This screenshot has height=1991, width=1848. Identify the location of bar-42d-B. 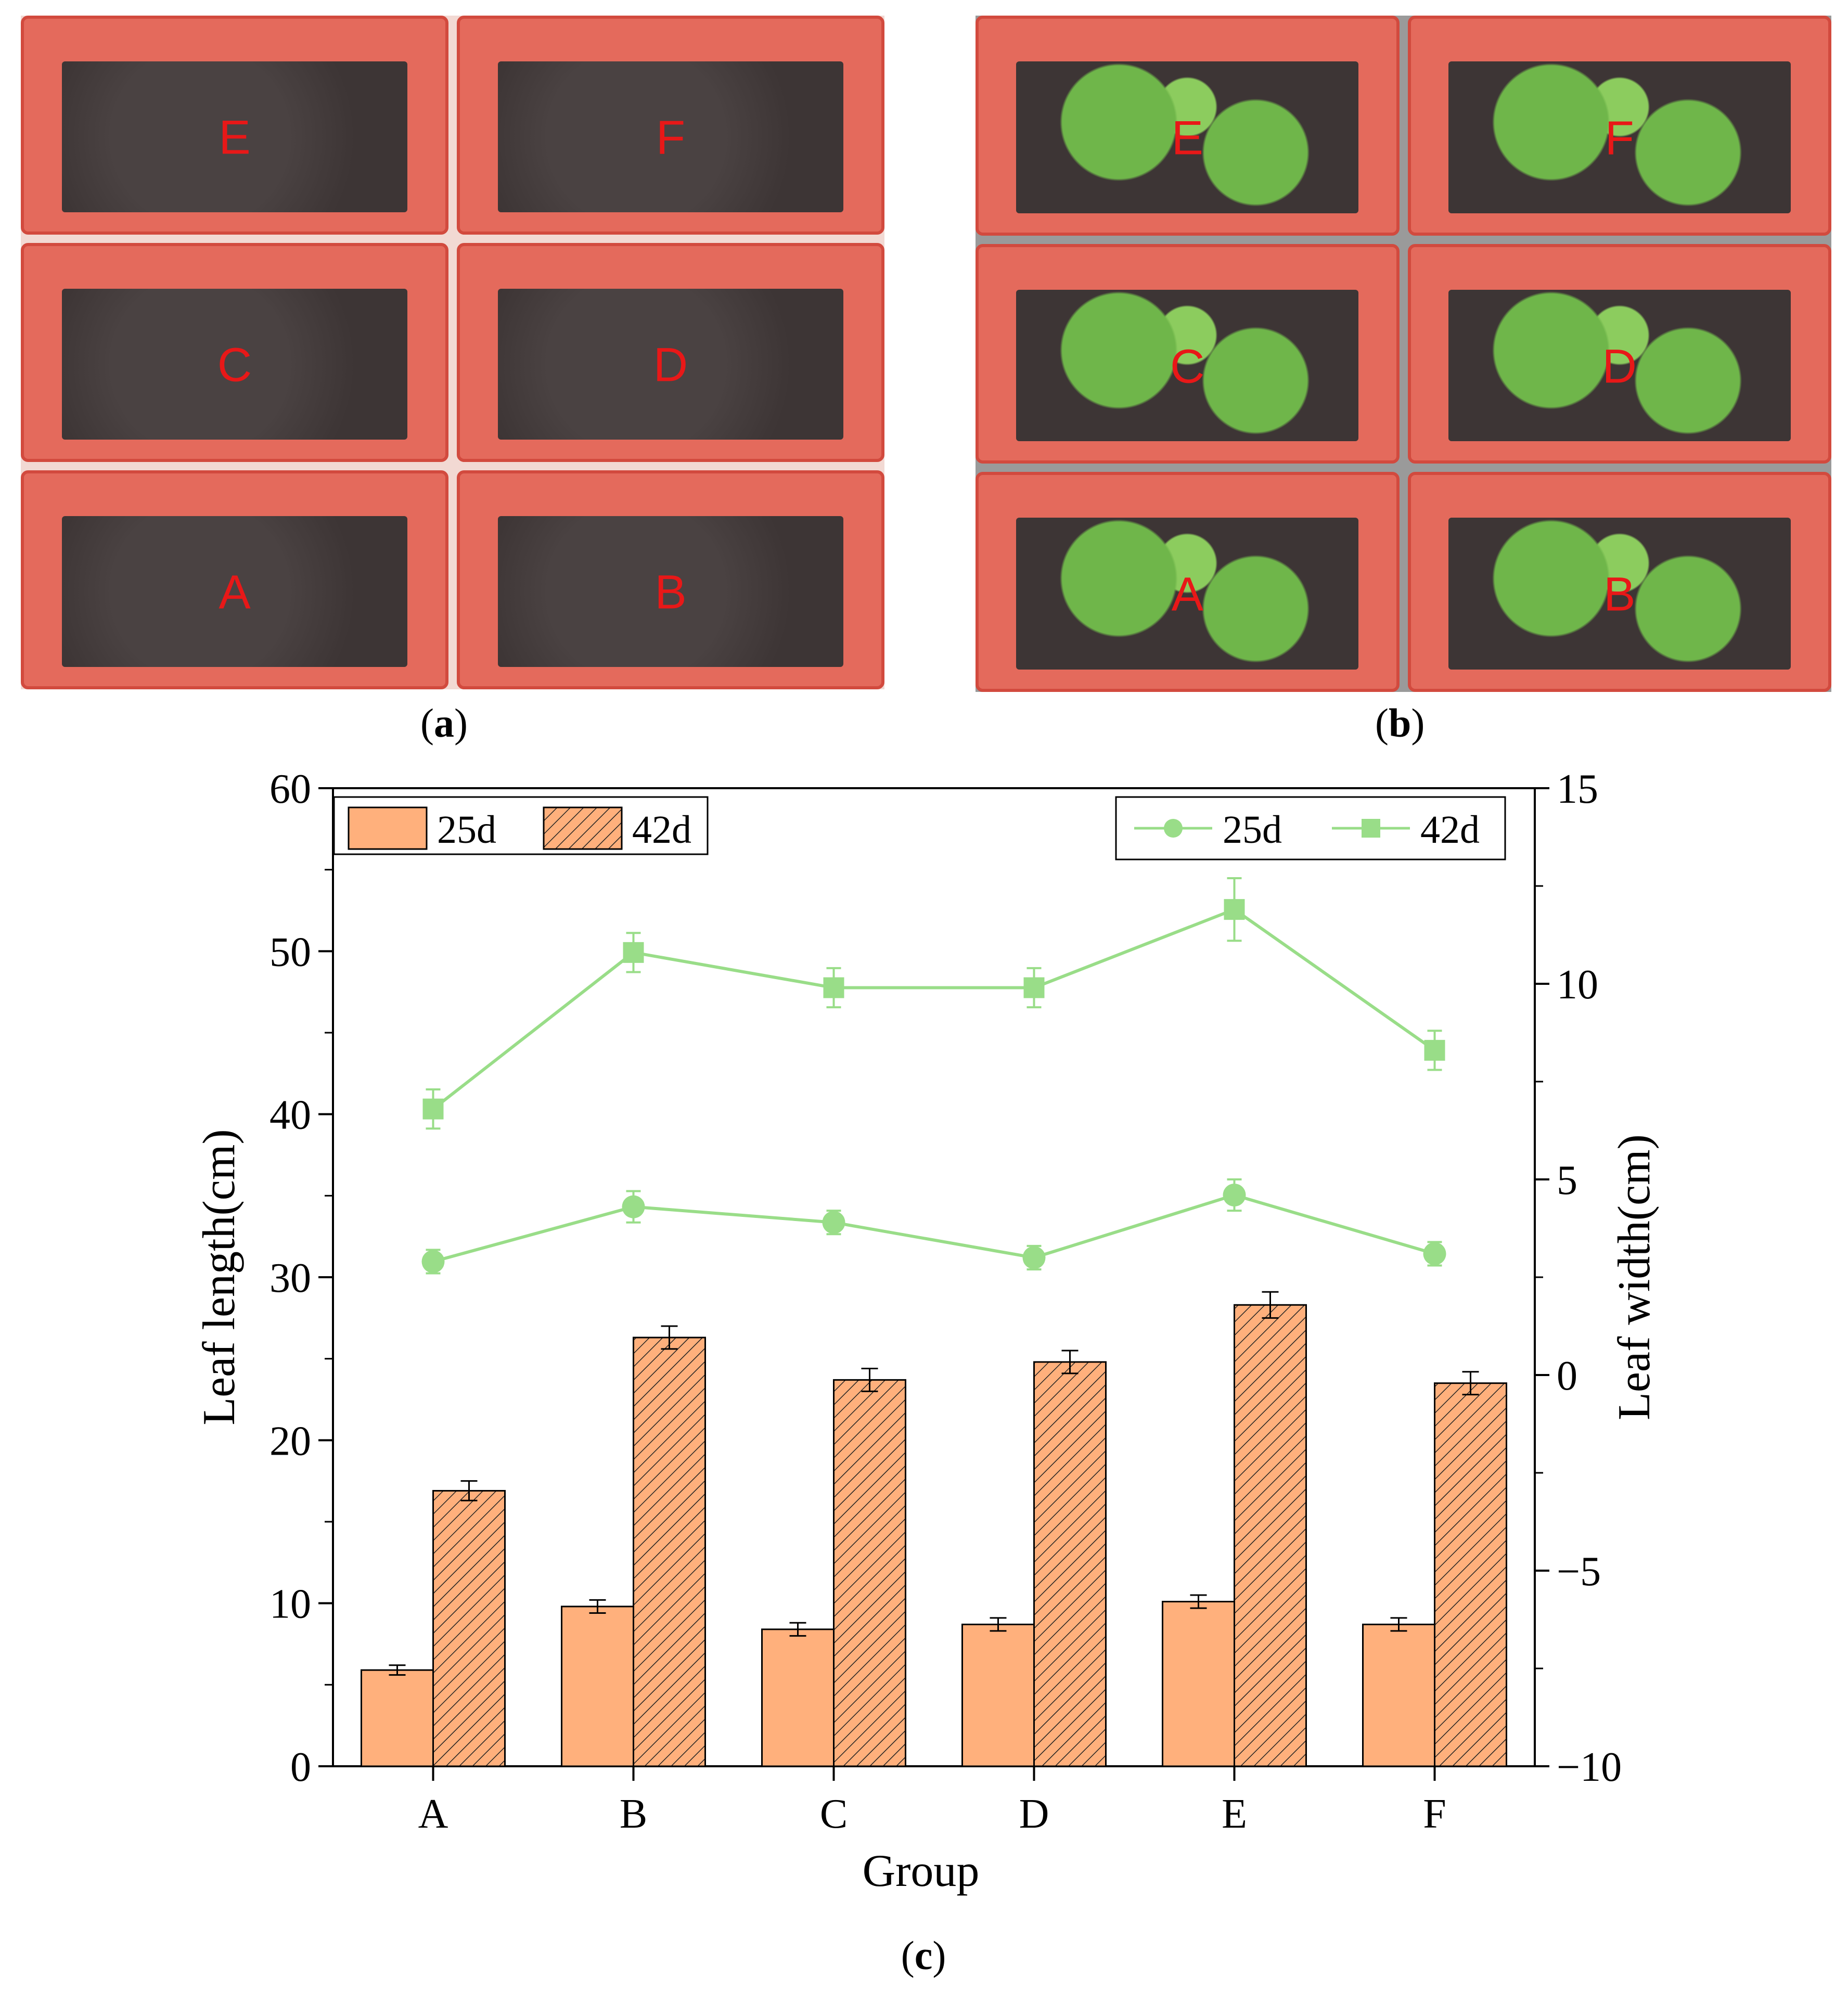
(669, 1552).